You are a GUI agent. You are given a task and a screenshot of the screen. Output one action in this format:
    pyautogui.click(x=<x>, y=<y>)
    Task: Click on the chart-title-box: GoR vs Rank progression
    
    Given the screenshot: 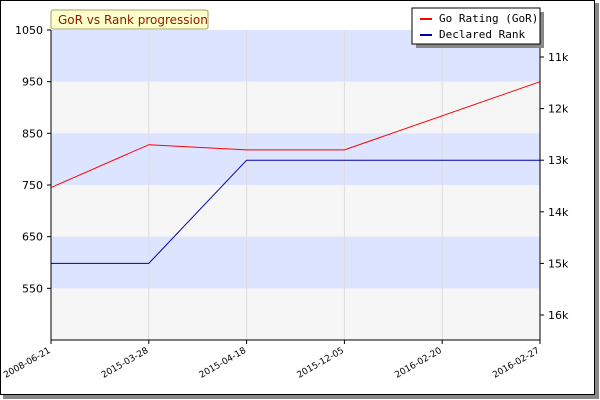 What is the action you would take?
    pyautogui.click(x=129, y=19)
    